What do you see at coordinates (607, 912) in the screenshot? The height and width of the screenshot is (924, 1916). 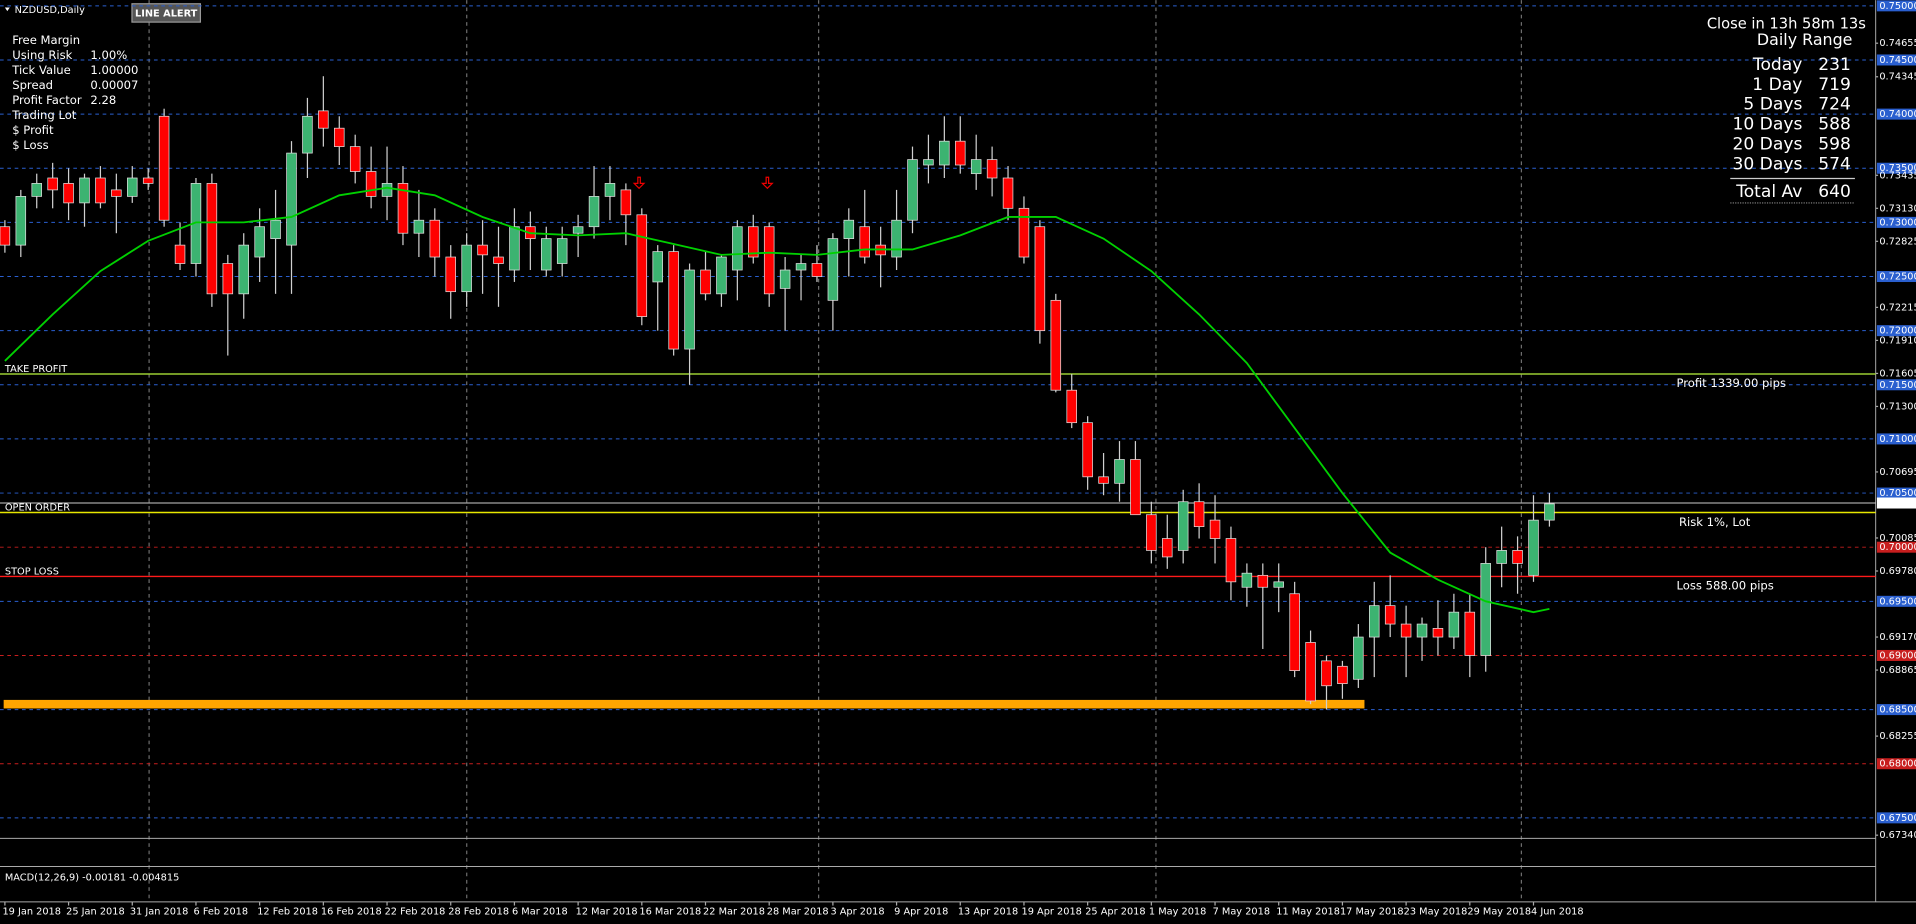 I see `x-tick-label: 12 Mar 2018` at bounding box center [607, 912].